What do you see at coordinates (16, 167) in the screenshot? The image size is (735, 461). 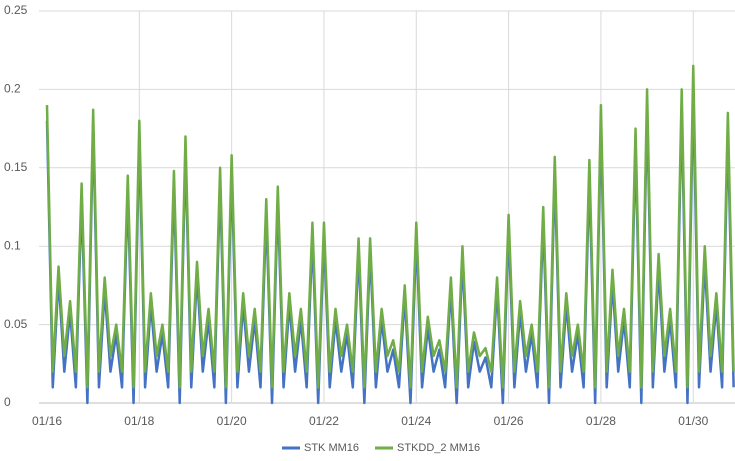 I see `y-tick-label: 0.15` at bounding box center [16, 167].